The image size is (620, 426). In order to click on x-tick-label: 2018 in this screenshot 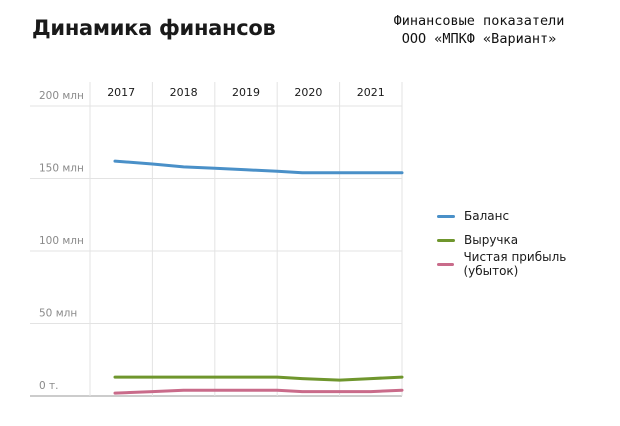, I will do `click(184, 92)`.